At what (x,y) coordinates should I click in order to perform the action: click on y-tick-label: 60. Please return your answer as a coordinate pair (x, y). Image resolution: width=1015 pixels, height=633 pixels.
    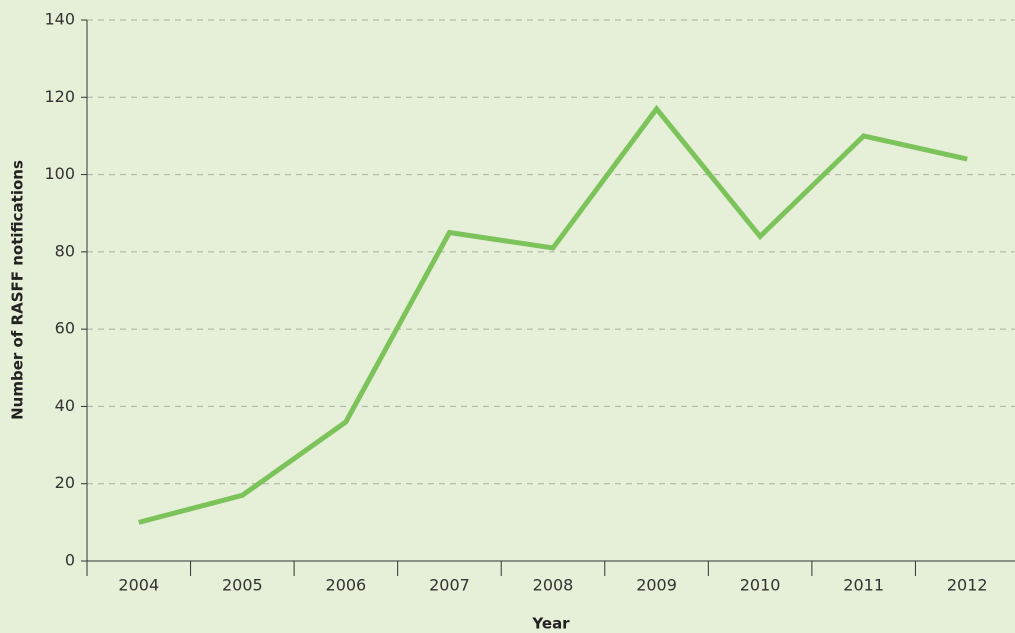
    Looking at the image, I should click on (65, 328).